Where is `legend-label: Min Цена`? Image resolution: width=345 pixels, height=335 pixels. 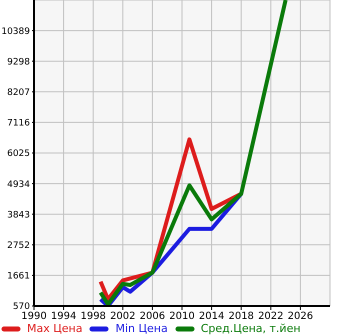
legend-label: Min Цена is located at coordinates (141, 328).